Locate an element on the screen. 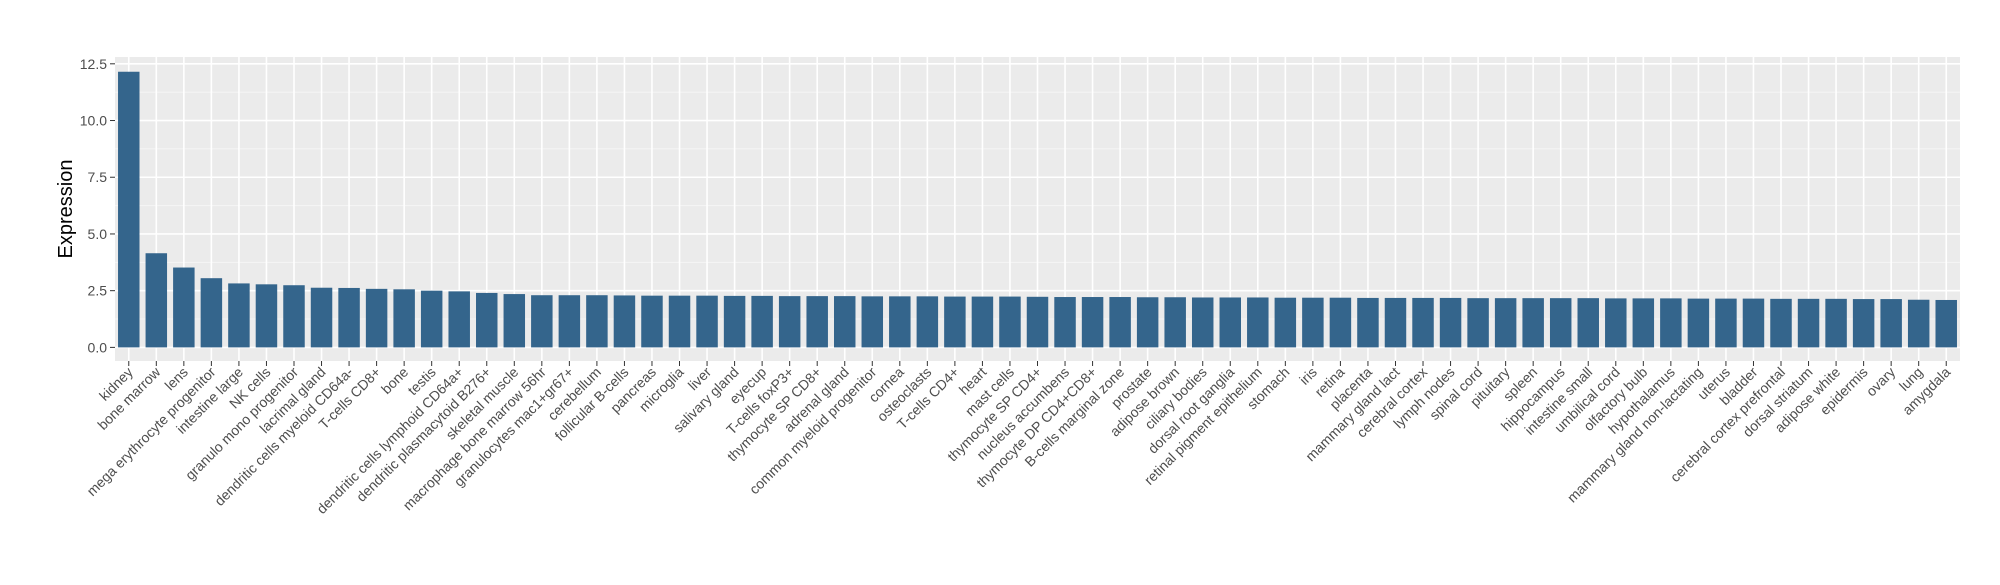 Image resolution: width=2000 pixels, height=585 pixels. y-tick-label: 10.0 is located at coordinates (93, 121).